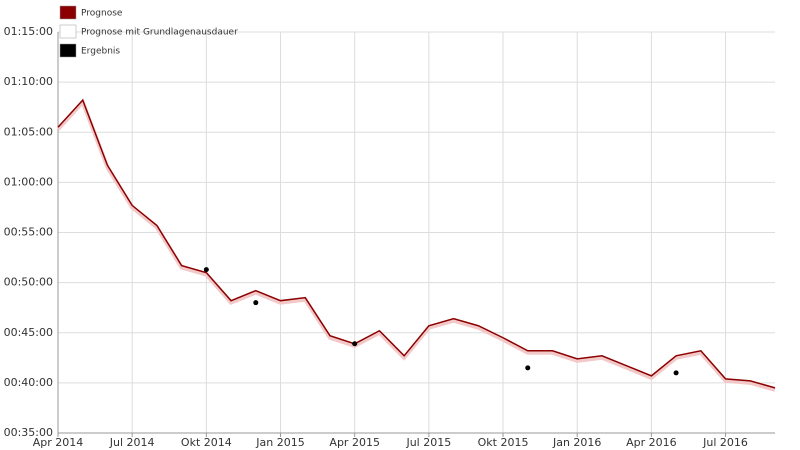  I want to click on legend-label: Prognose mit Grundlagenausdauer, so click(159, 33).